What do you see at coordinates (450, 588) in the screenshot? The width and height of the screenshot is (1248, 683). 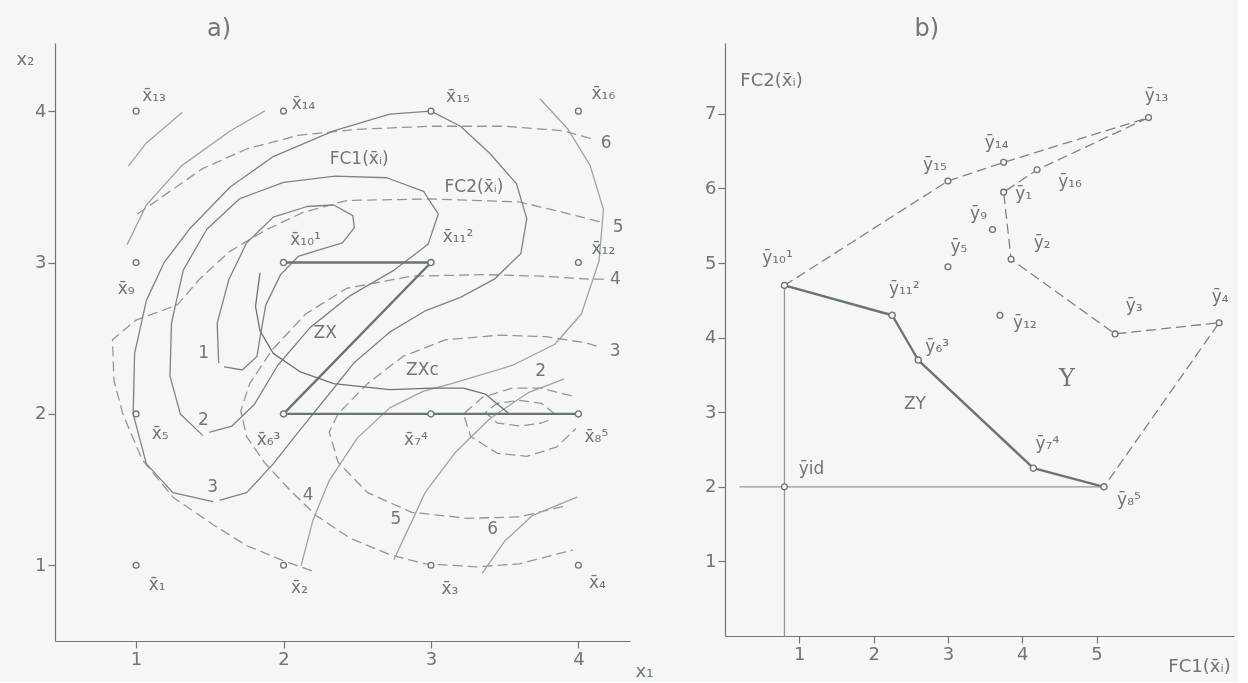 I see `annotation: x̄₃` at bounding box center [450, 588].